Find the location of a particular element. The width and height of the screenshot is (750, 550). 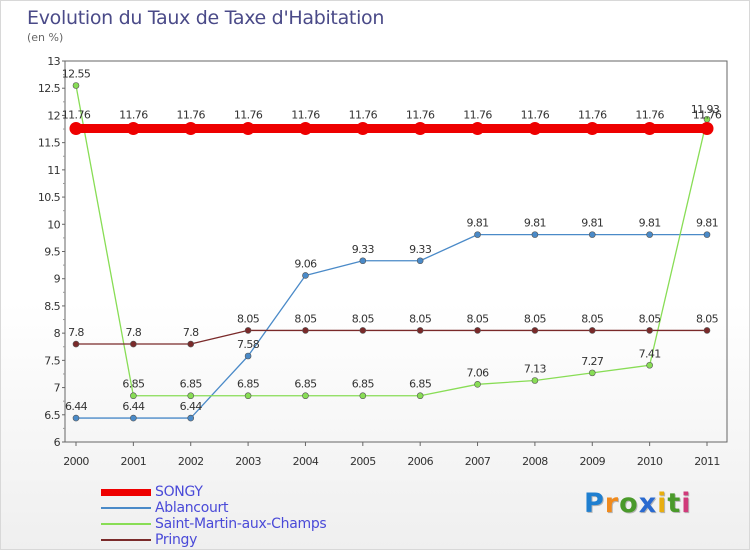

data-label: 9.06 is located at coordinates (305, 263).